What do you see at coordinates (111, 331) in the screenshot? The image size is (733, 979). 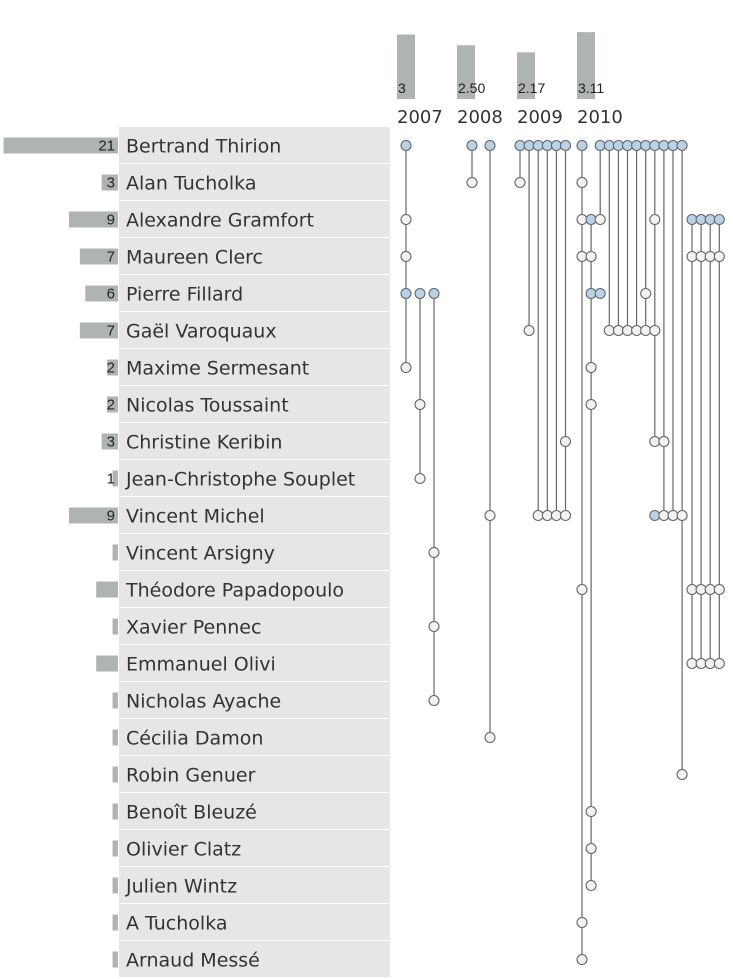 I see `author-count-label: 7` at bounding box center [111, 331].